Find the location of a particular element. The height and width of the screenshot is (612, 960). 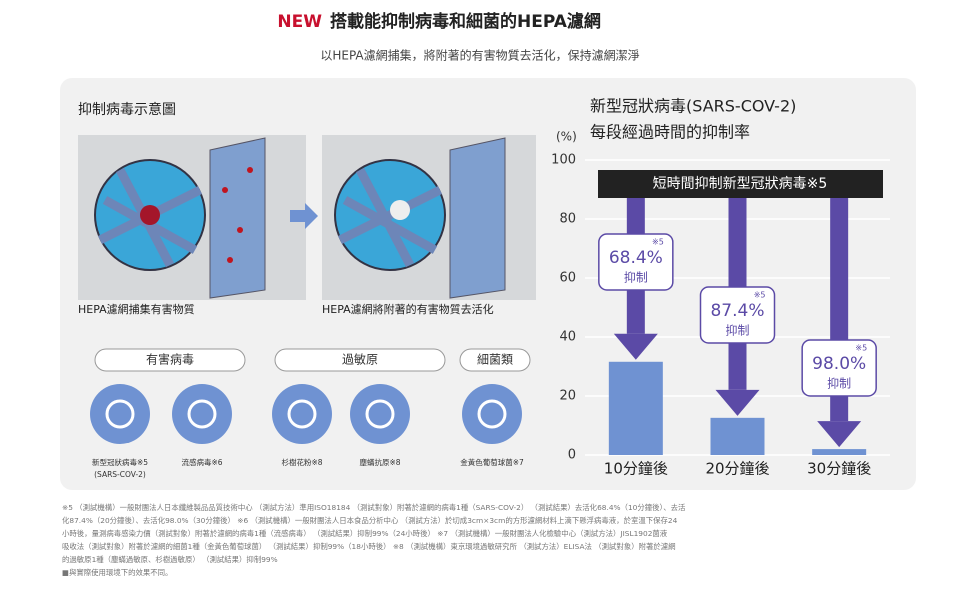

y-axis-label: (%) is located at coordinates (566, 137).